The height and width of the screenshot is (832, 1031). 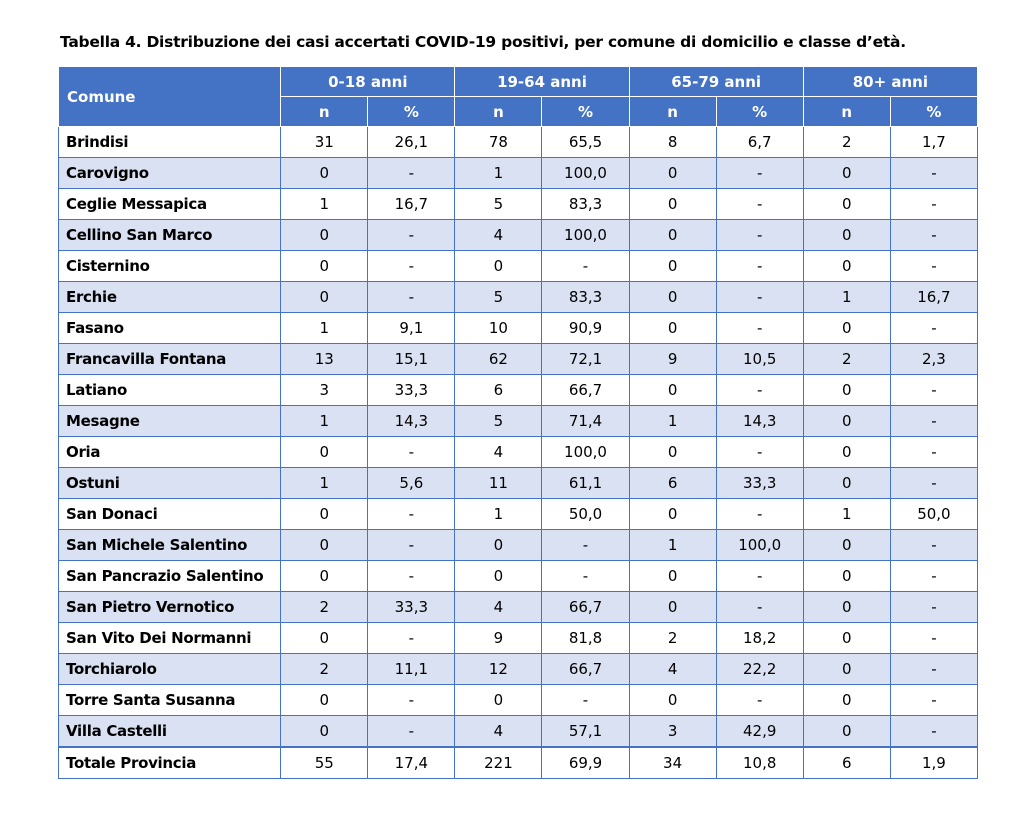 What do you see at coordinates (518, 204) in the screenshot?
I see `table-row: Ceglie Messapica 1 16,7 5 83,3 0-0-` at bounding box center [518, 204].